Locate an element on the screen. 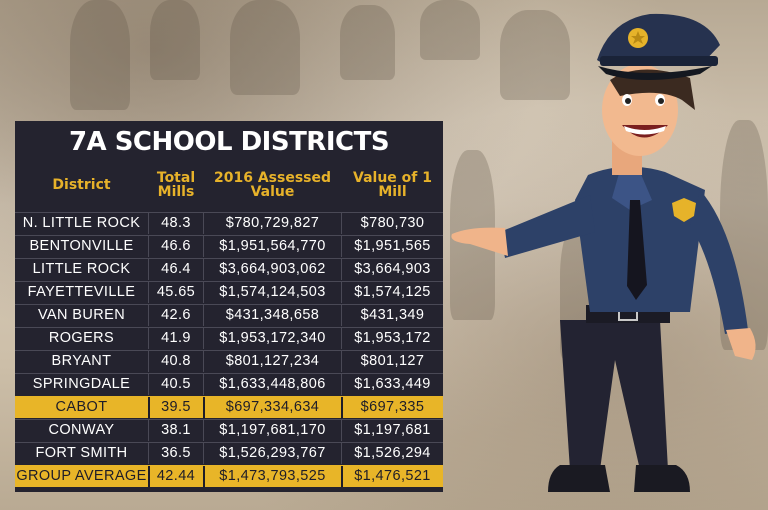 The height and width of the screenshot is (510, 768). cell-total-mills: 40.5 is located at coordinates (176, 384).